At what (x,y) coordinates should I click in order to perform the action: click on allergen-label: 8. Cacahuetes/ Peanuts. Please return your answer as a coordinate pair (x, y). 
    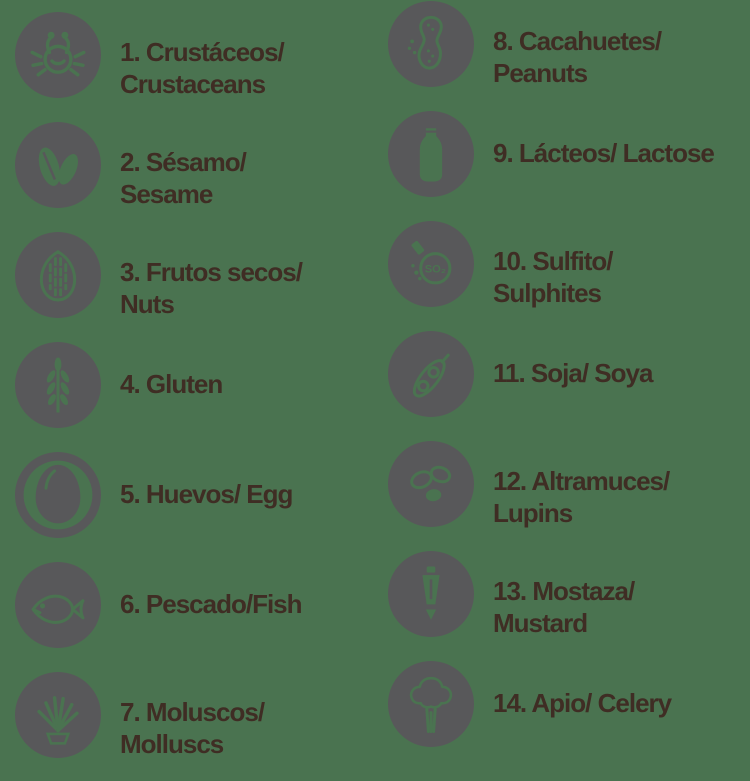
    Looking at the image, I should click on (577, 57).